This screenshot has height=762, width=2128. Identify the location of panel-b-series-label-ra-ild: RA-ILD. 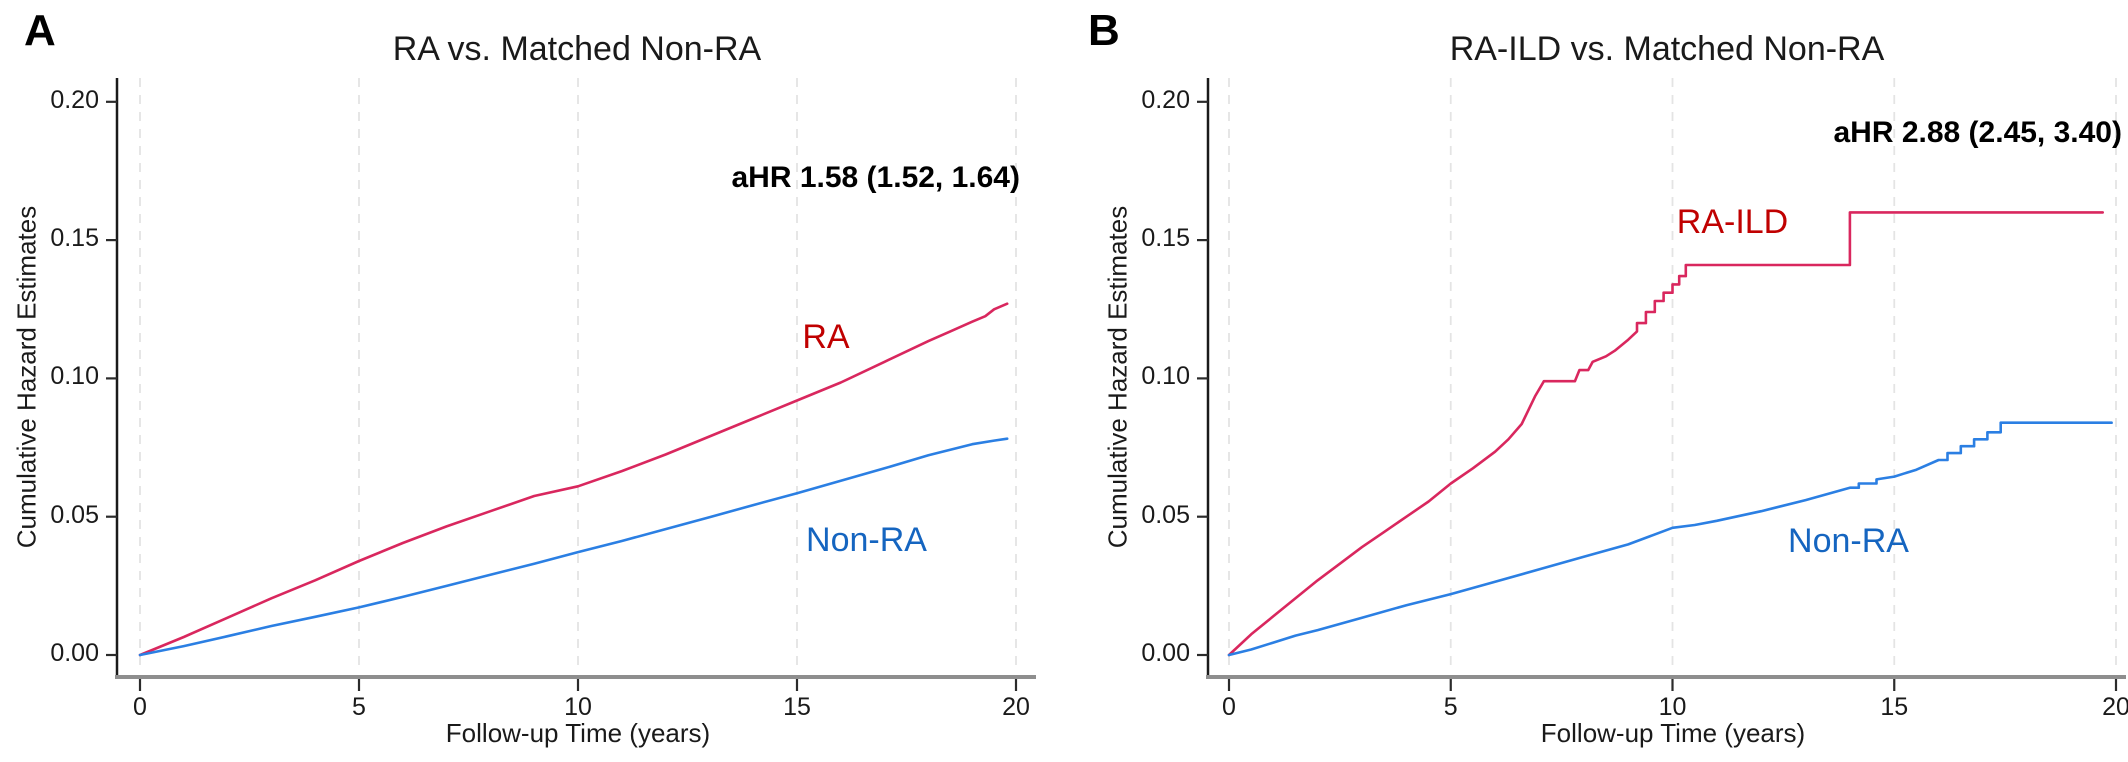
(1732, 222).